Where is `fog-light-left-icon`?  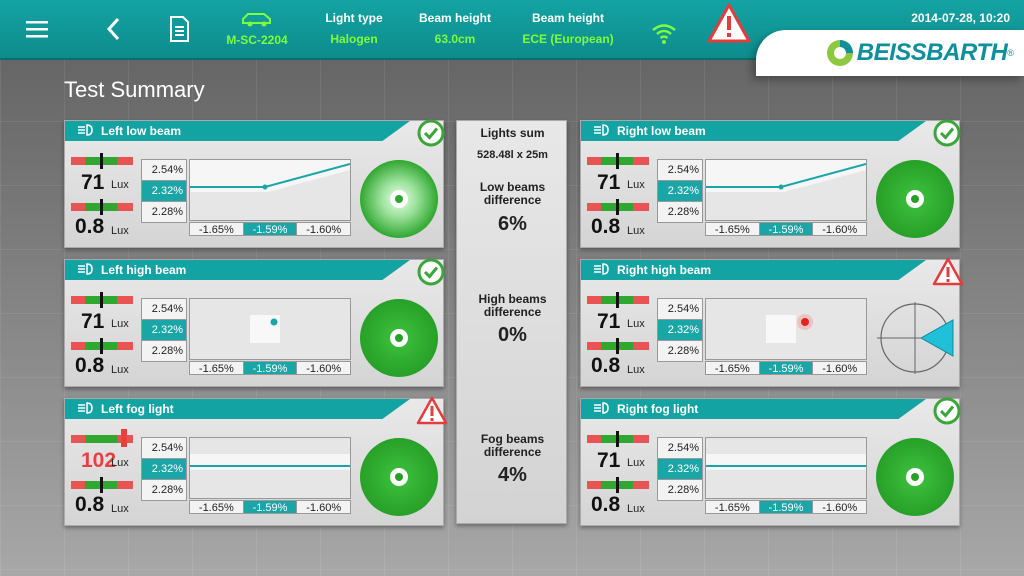
fog-light-left-icon is located at coordinates (85, 409).